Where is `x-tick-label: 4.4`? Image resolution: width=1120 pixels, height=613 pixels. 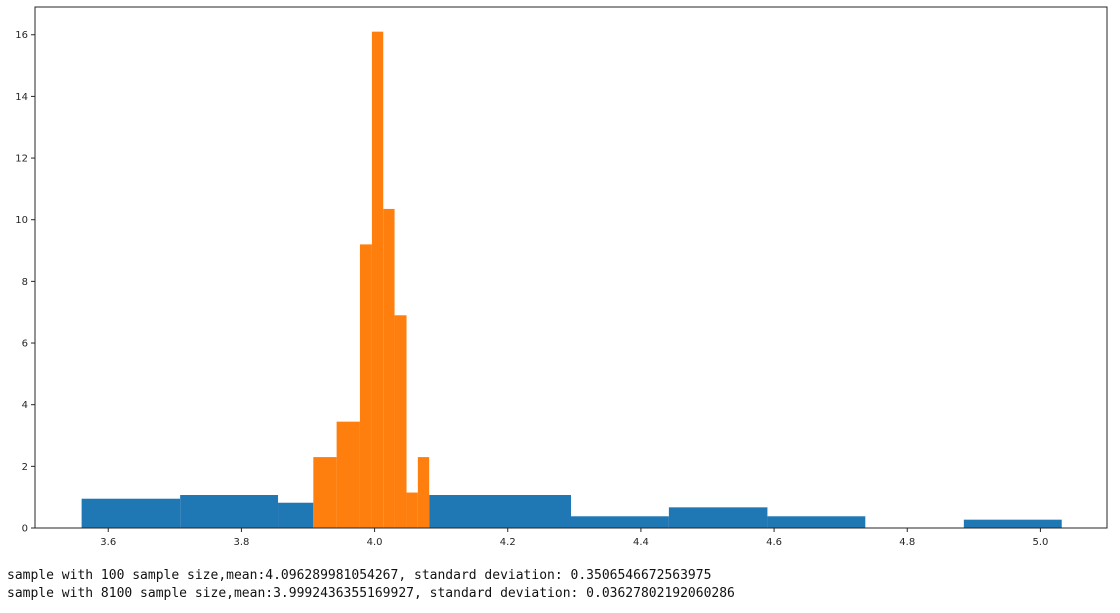 x-tick-label: 4.4 is located at coordinates (641, 541).